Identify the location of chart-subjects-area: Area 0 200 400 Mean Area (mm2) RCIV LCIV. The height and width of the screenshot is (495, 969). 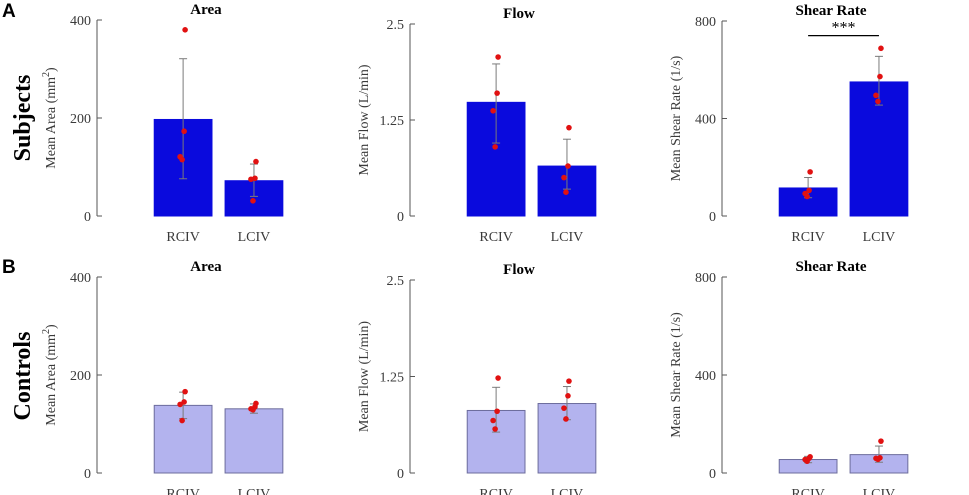
(162, 123).